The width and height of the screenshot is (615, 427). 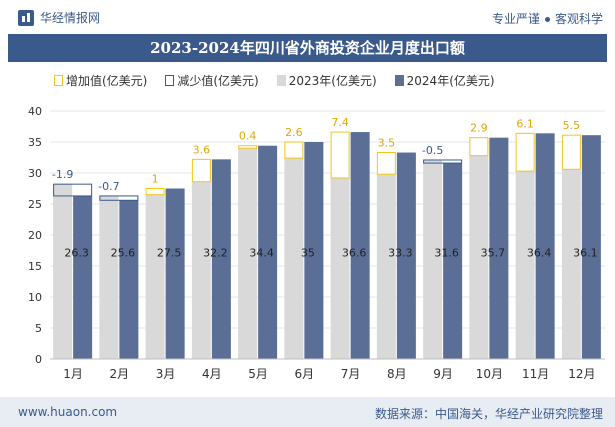 I want to click on value-label: 31.6, so click(x=446, y=253).